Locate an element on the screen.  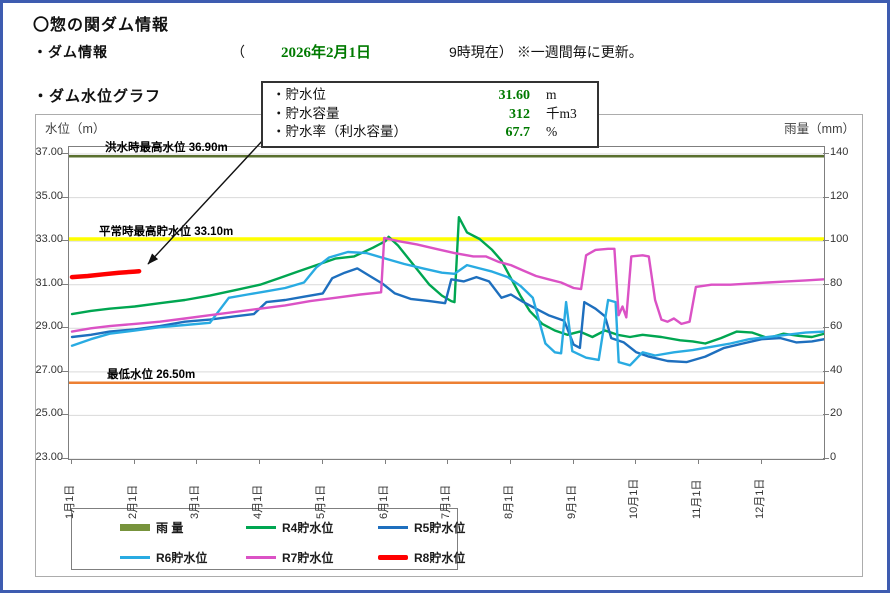
callout-row-storage-volume: ・貯水容量 312 千m3 is located at coordinates (424, 113).